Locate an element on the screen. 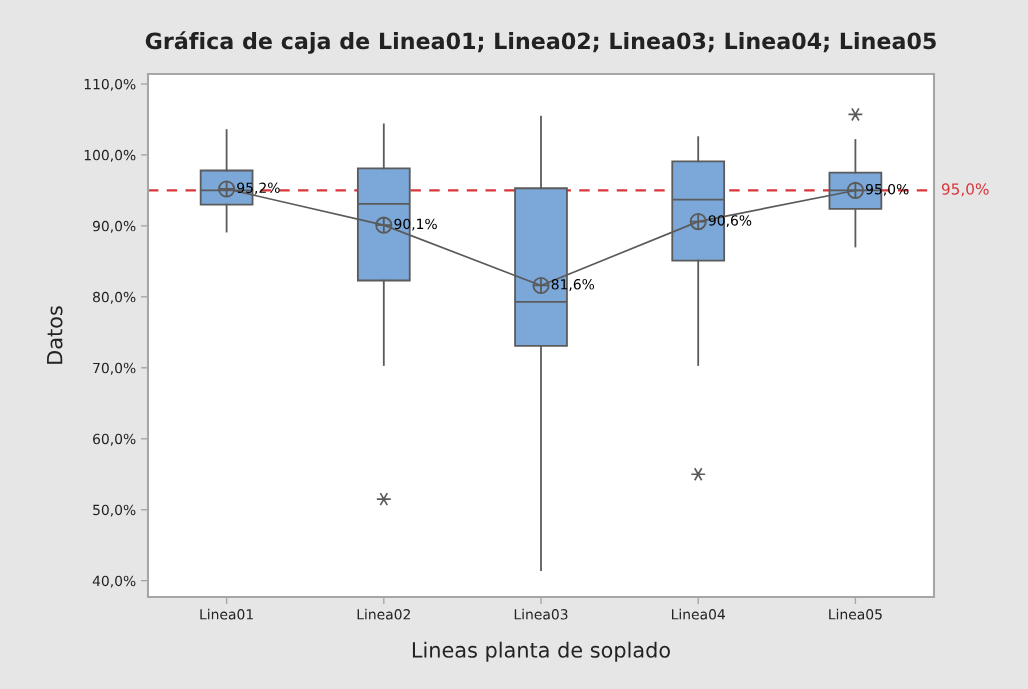 This screenshot has height=689, width=1028. y-tick-label: 80,0% is located at coordinates (114, 297).